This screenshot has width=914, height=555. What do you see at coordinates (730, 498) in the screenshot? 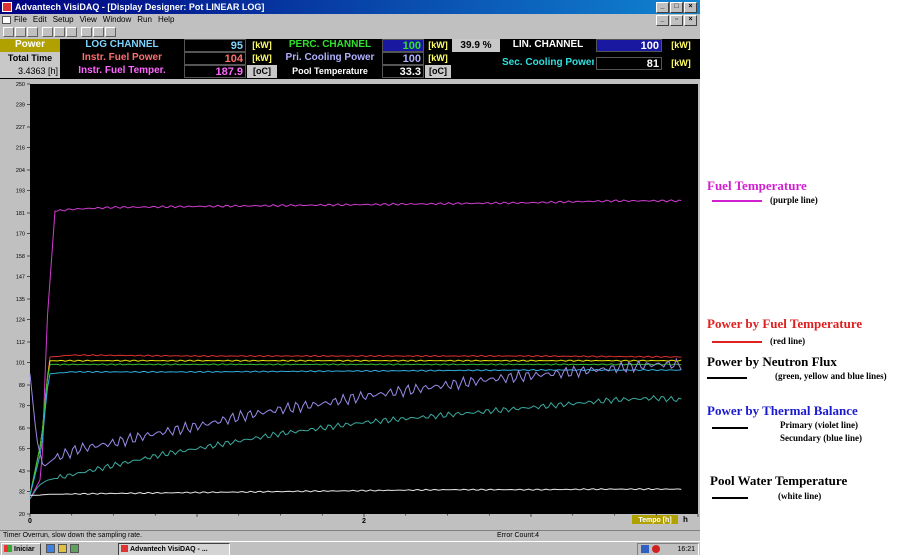
I see `legend-pool-water-temp-swatch` at bounding box center [730, 498].